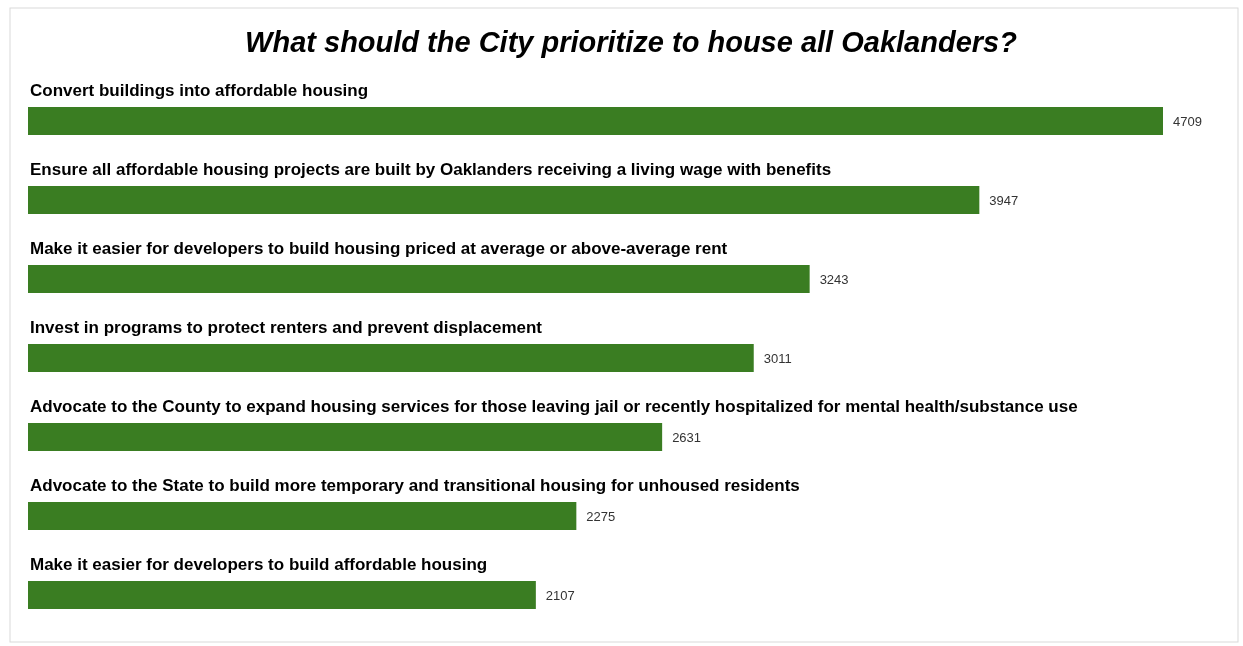  I want to click on y-tick-label: Advocate to the County to expand housing services for those leaving jail or recently hospitalized for mental health/substance use, so click(554, 406).